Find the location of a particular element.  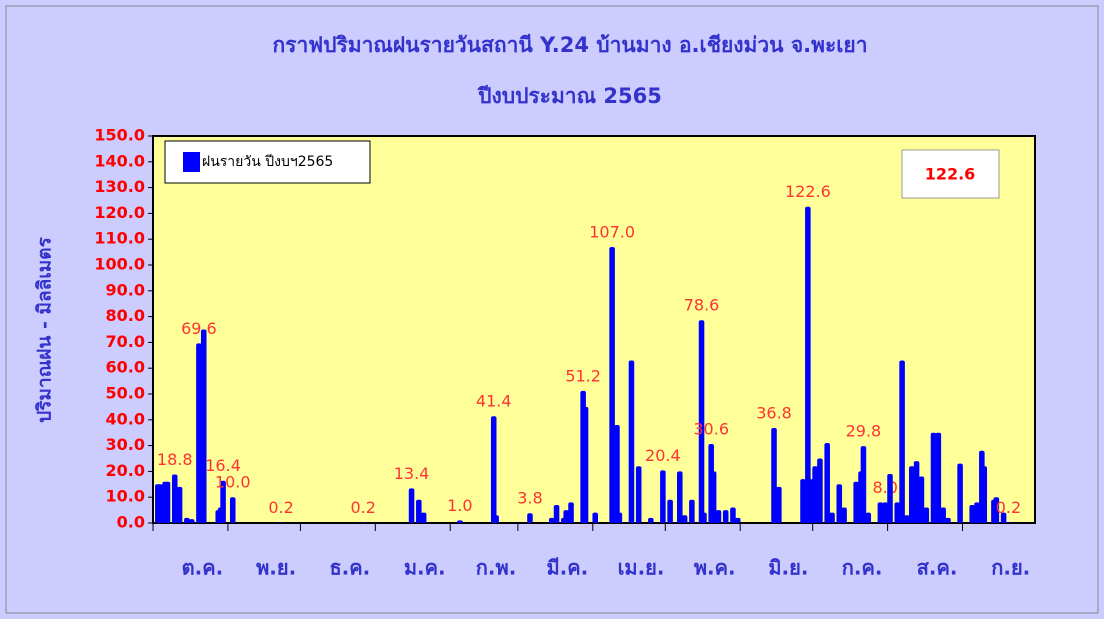

x-tick-label: ส.ค. is located at coordinates (937, 568).